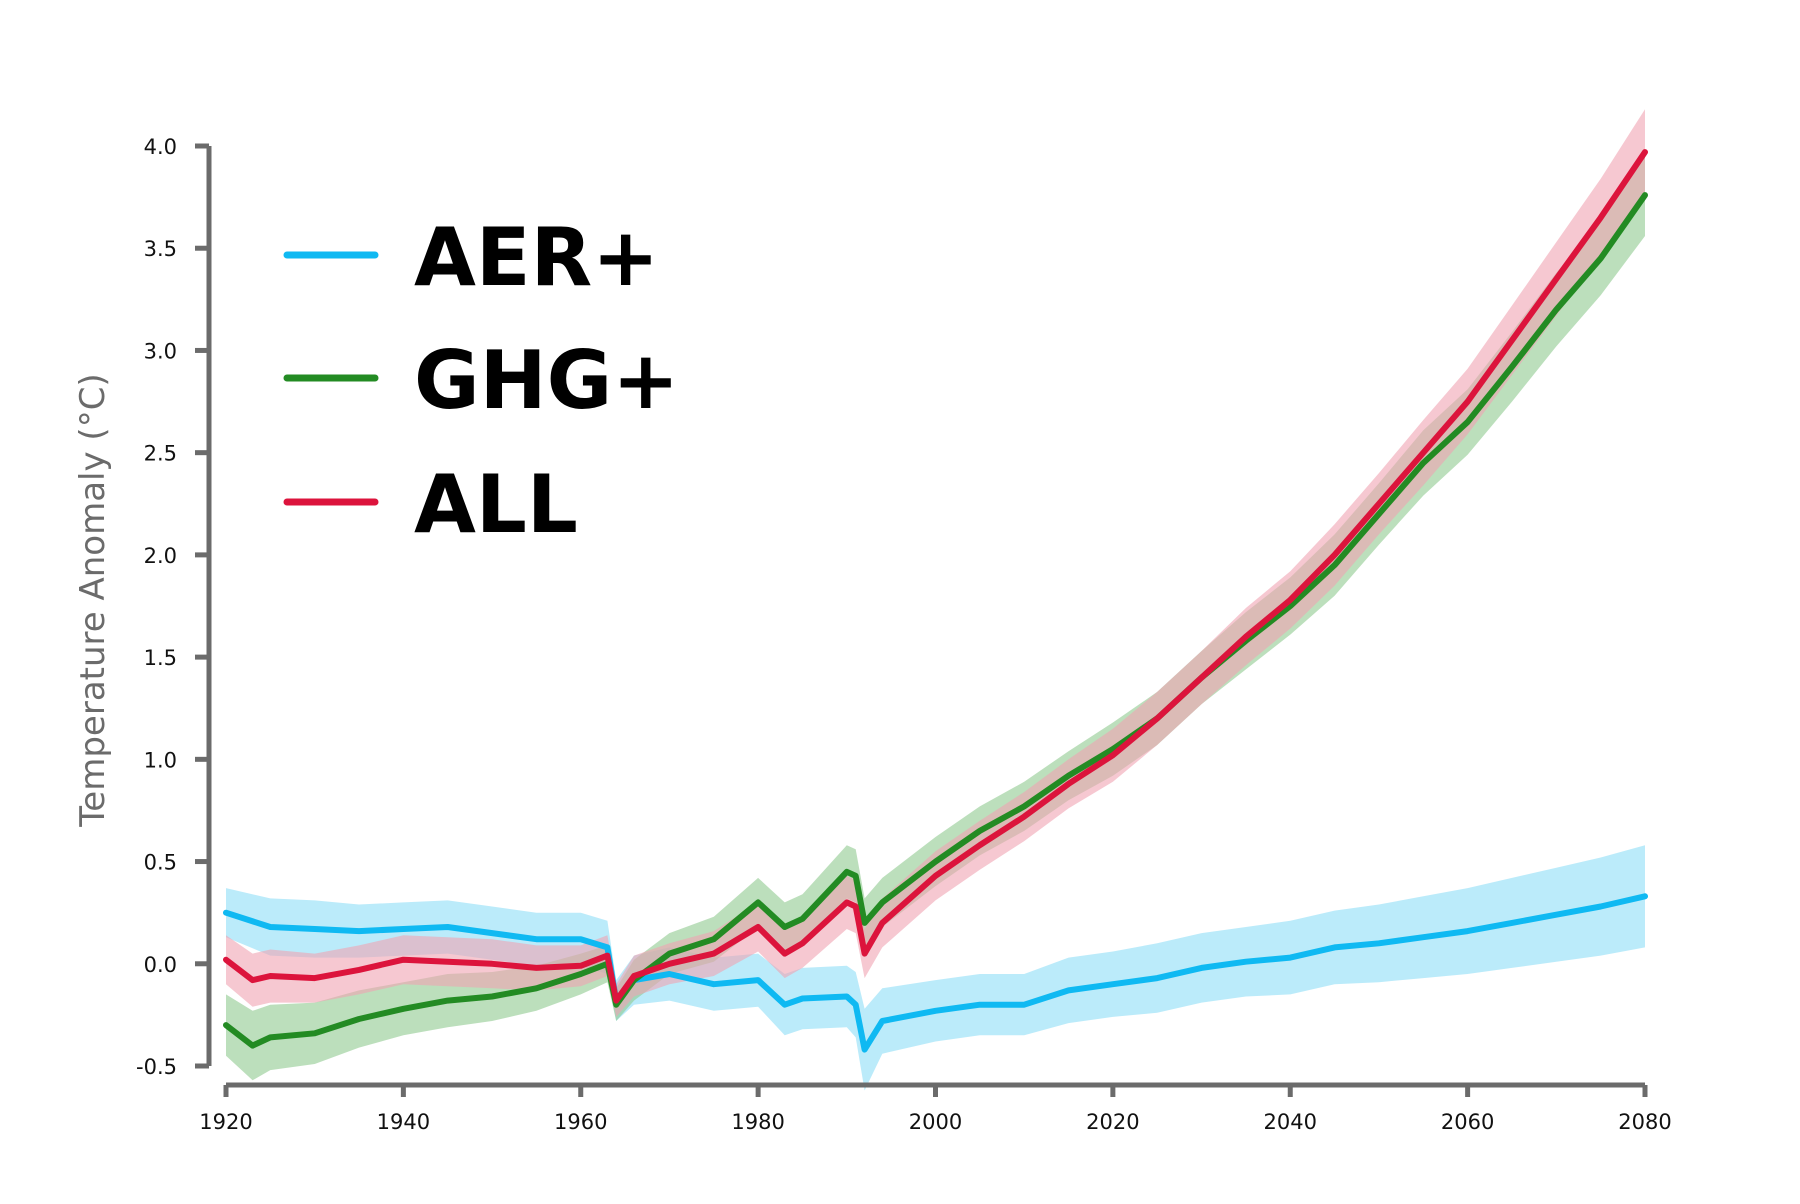 This screenshot has width=1800, height=1204. I want to click on x-tick-label: 2080, so click(1644, 1122).